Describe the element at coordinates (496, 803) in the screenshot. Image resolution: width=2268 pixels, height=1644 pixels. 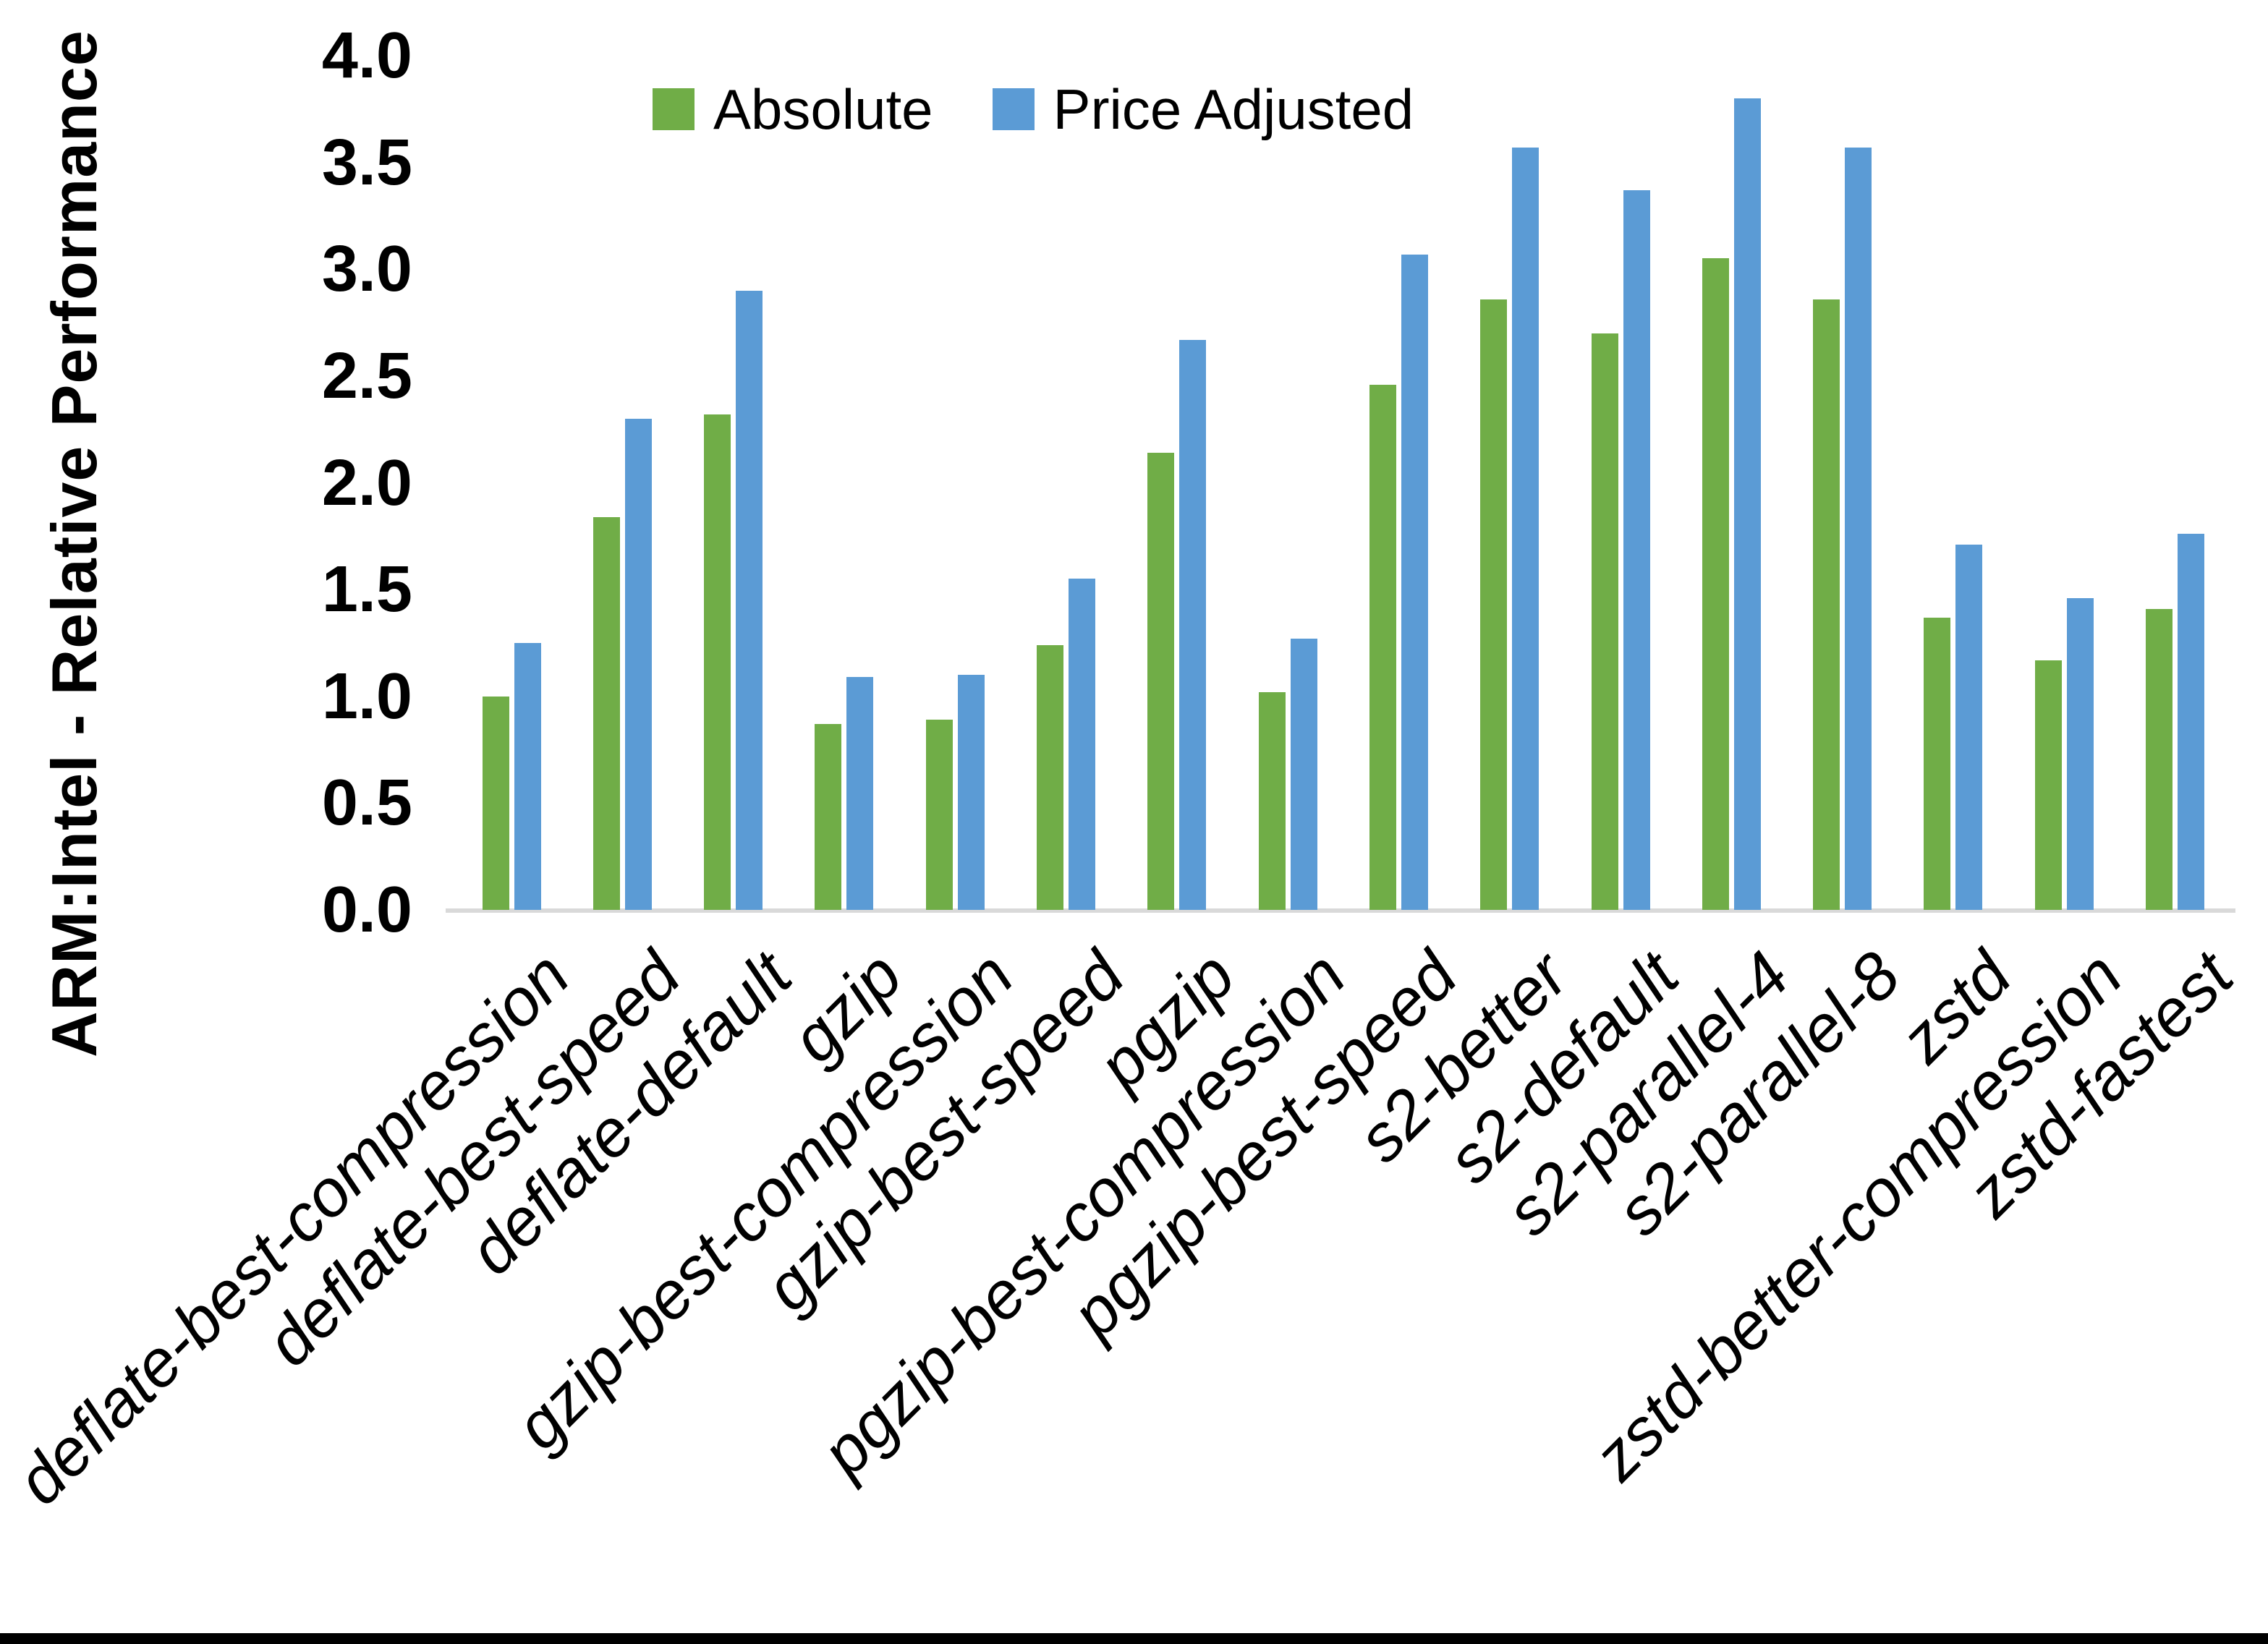
I see `bar-absolute-deflate-best-compression` at that location.